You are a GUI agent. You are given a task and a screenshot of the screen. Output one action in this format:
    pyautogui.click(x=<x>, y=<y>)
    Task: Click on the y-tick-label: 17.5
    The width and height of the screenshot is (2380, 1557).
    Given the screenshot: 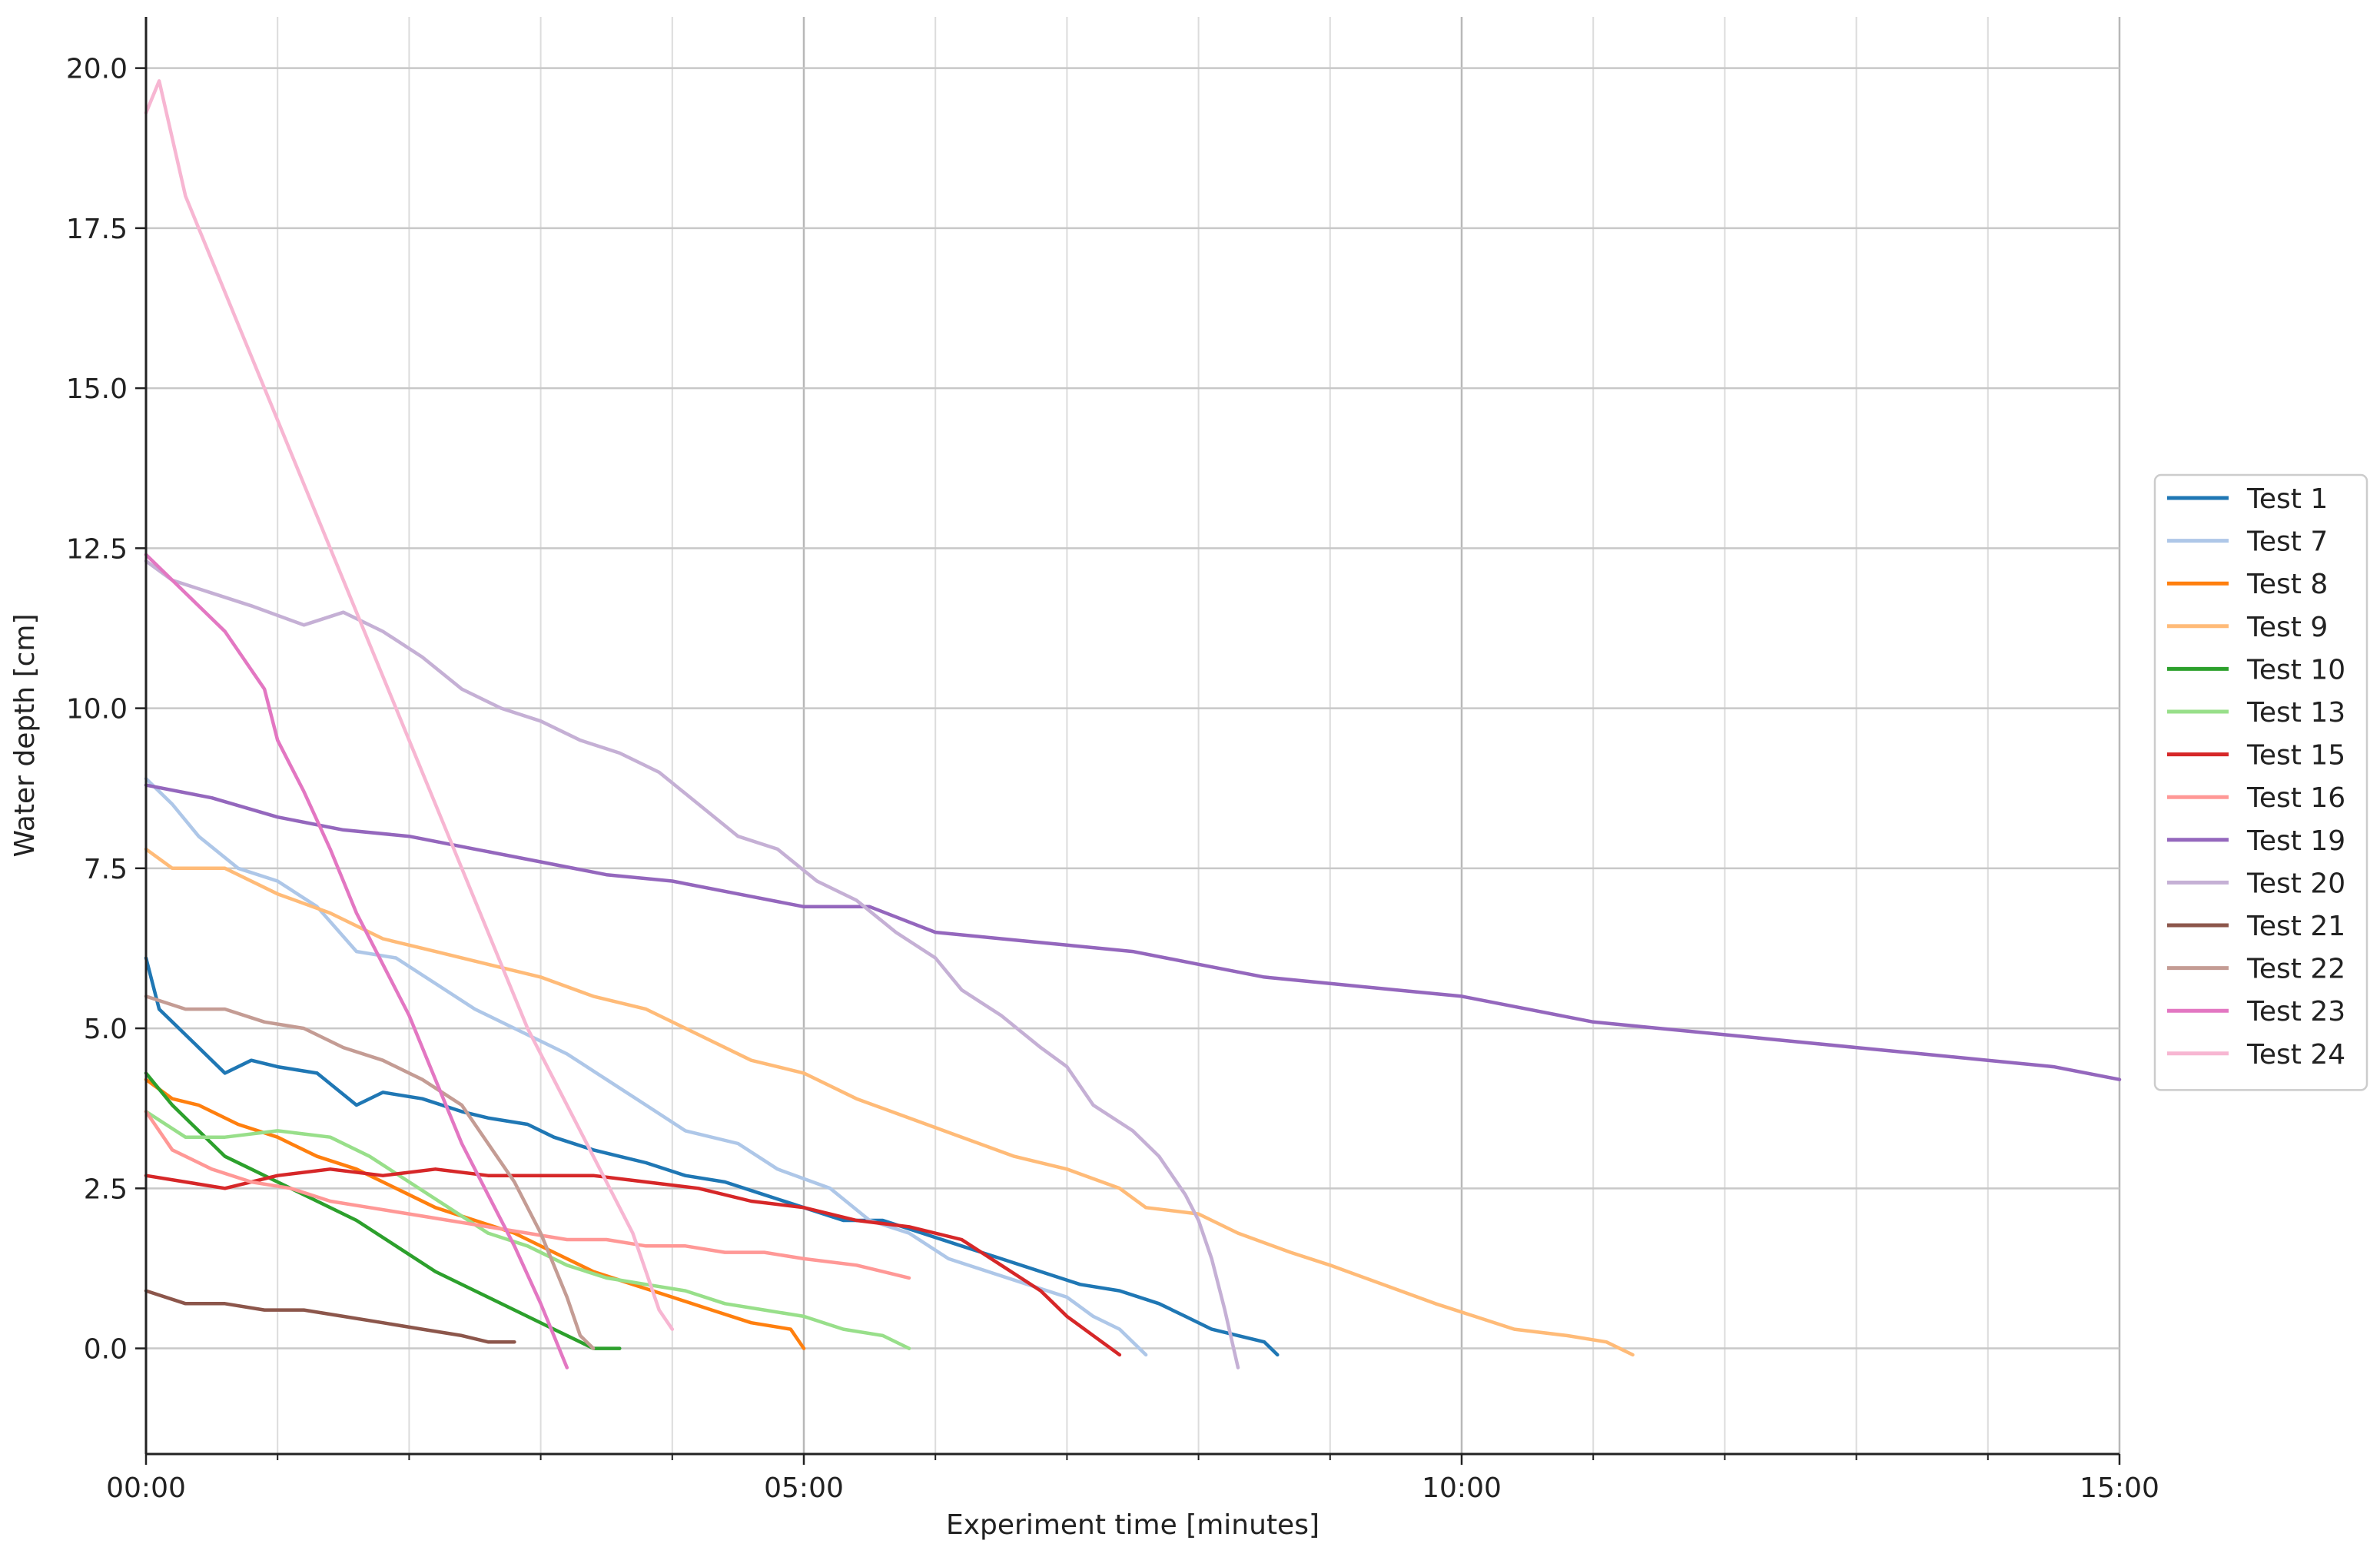 What is the action you would take?
    pyautogui.click(x=97, y=230)
    